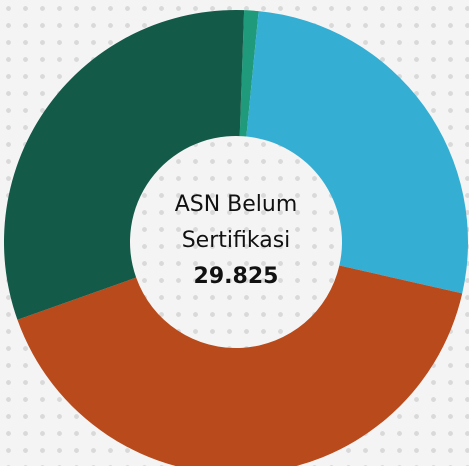 The width and height of the screenshot is (469, 466). Describe the element at coordinates (236, 276) in the screenshot. I see `center-value: 29.825` at that location.